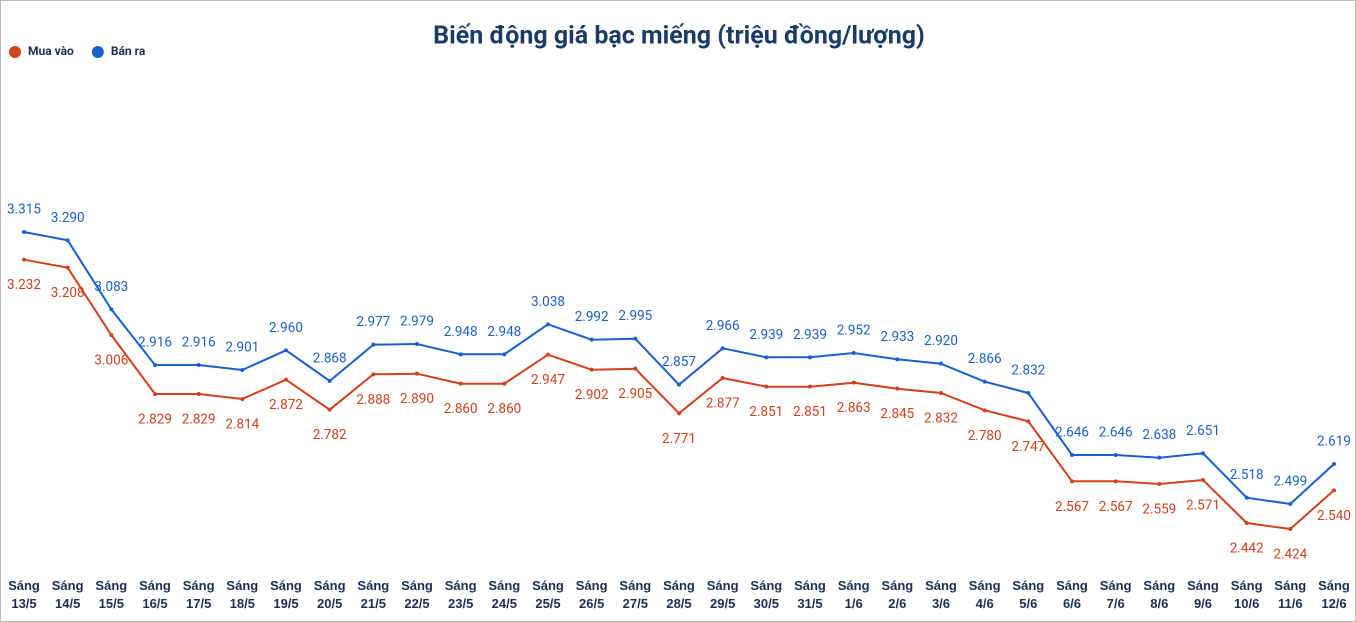  I want to click on data-label: 2.651, so click(1203, 431).